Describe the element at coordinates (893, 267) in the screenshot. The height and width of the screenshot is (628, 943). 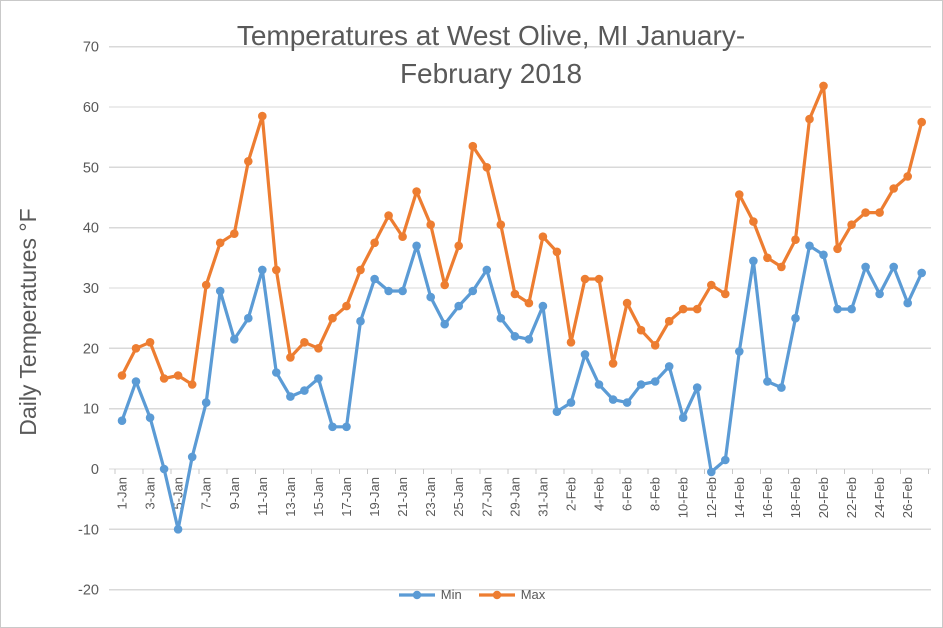
I see `min-data-point-25-Feb` at that location.